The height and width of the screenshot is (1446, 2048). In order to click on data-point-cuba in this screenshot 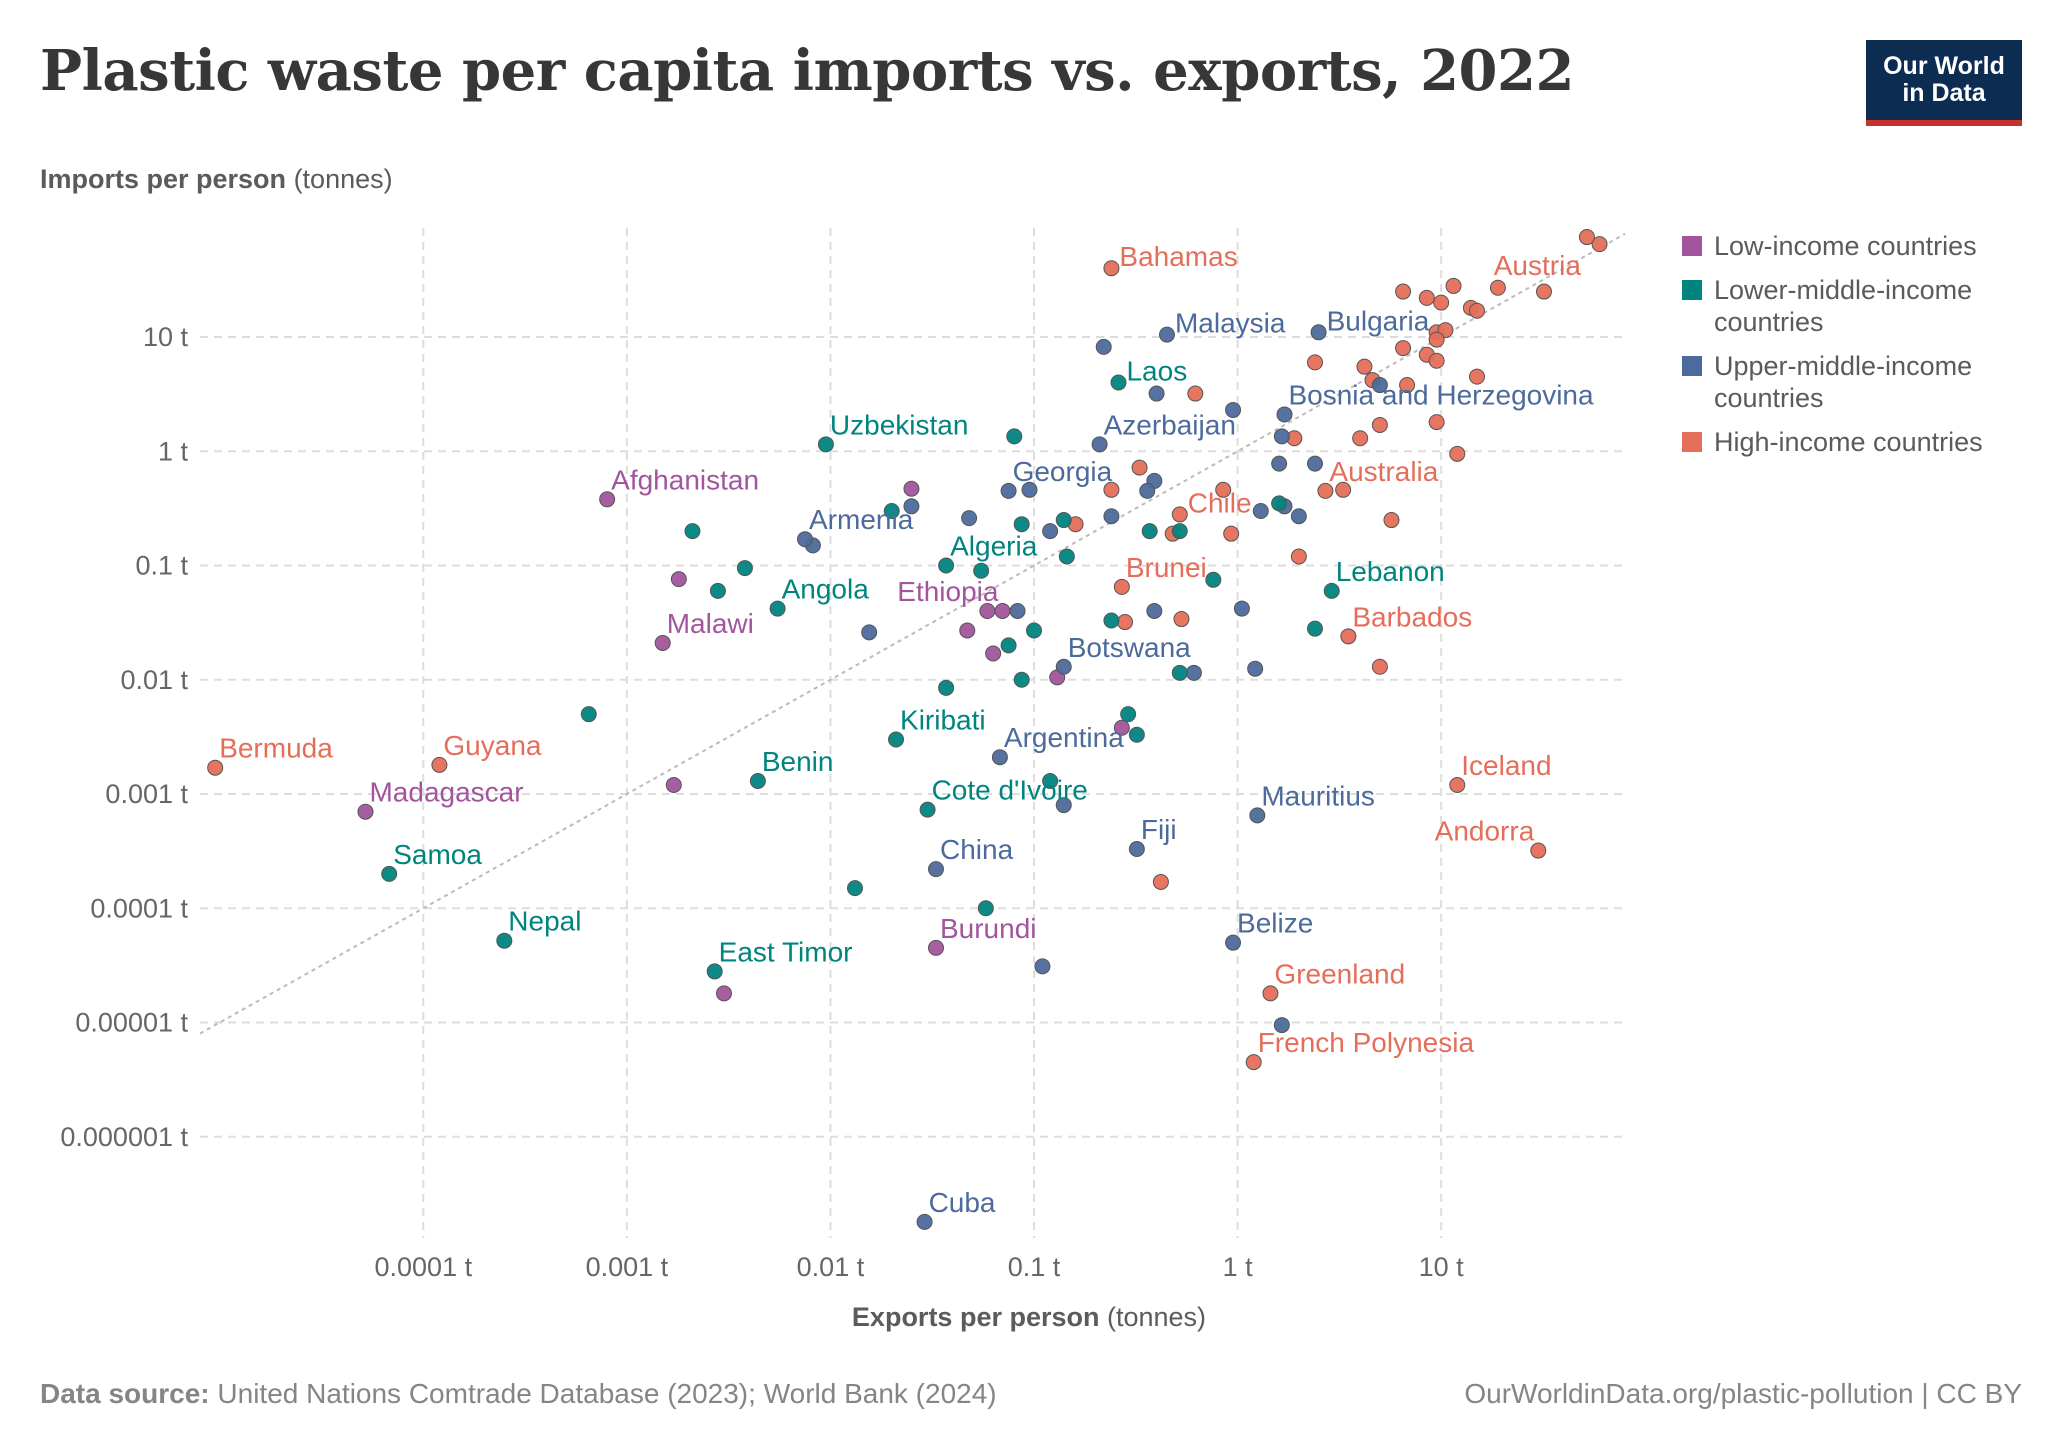, I will do `click(924, 1221)`.